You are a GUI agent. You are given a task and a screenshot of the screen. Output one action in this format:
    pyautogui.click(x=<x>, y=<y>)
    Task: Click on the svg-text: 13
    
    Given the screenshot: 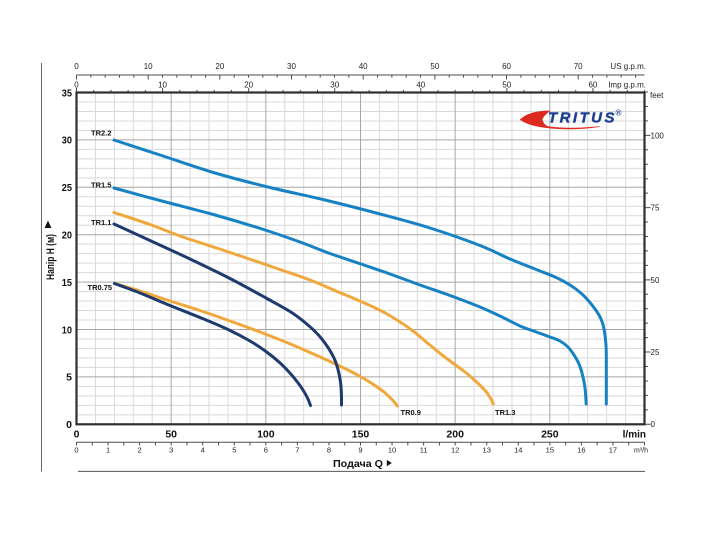 What is the action you would take?
    pyautogui.click(x=487, y=449)
    